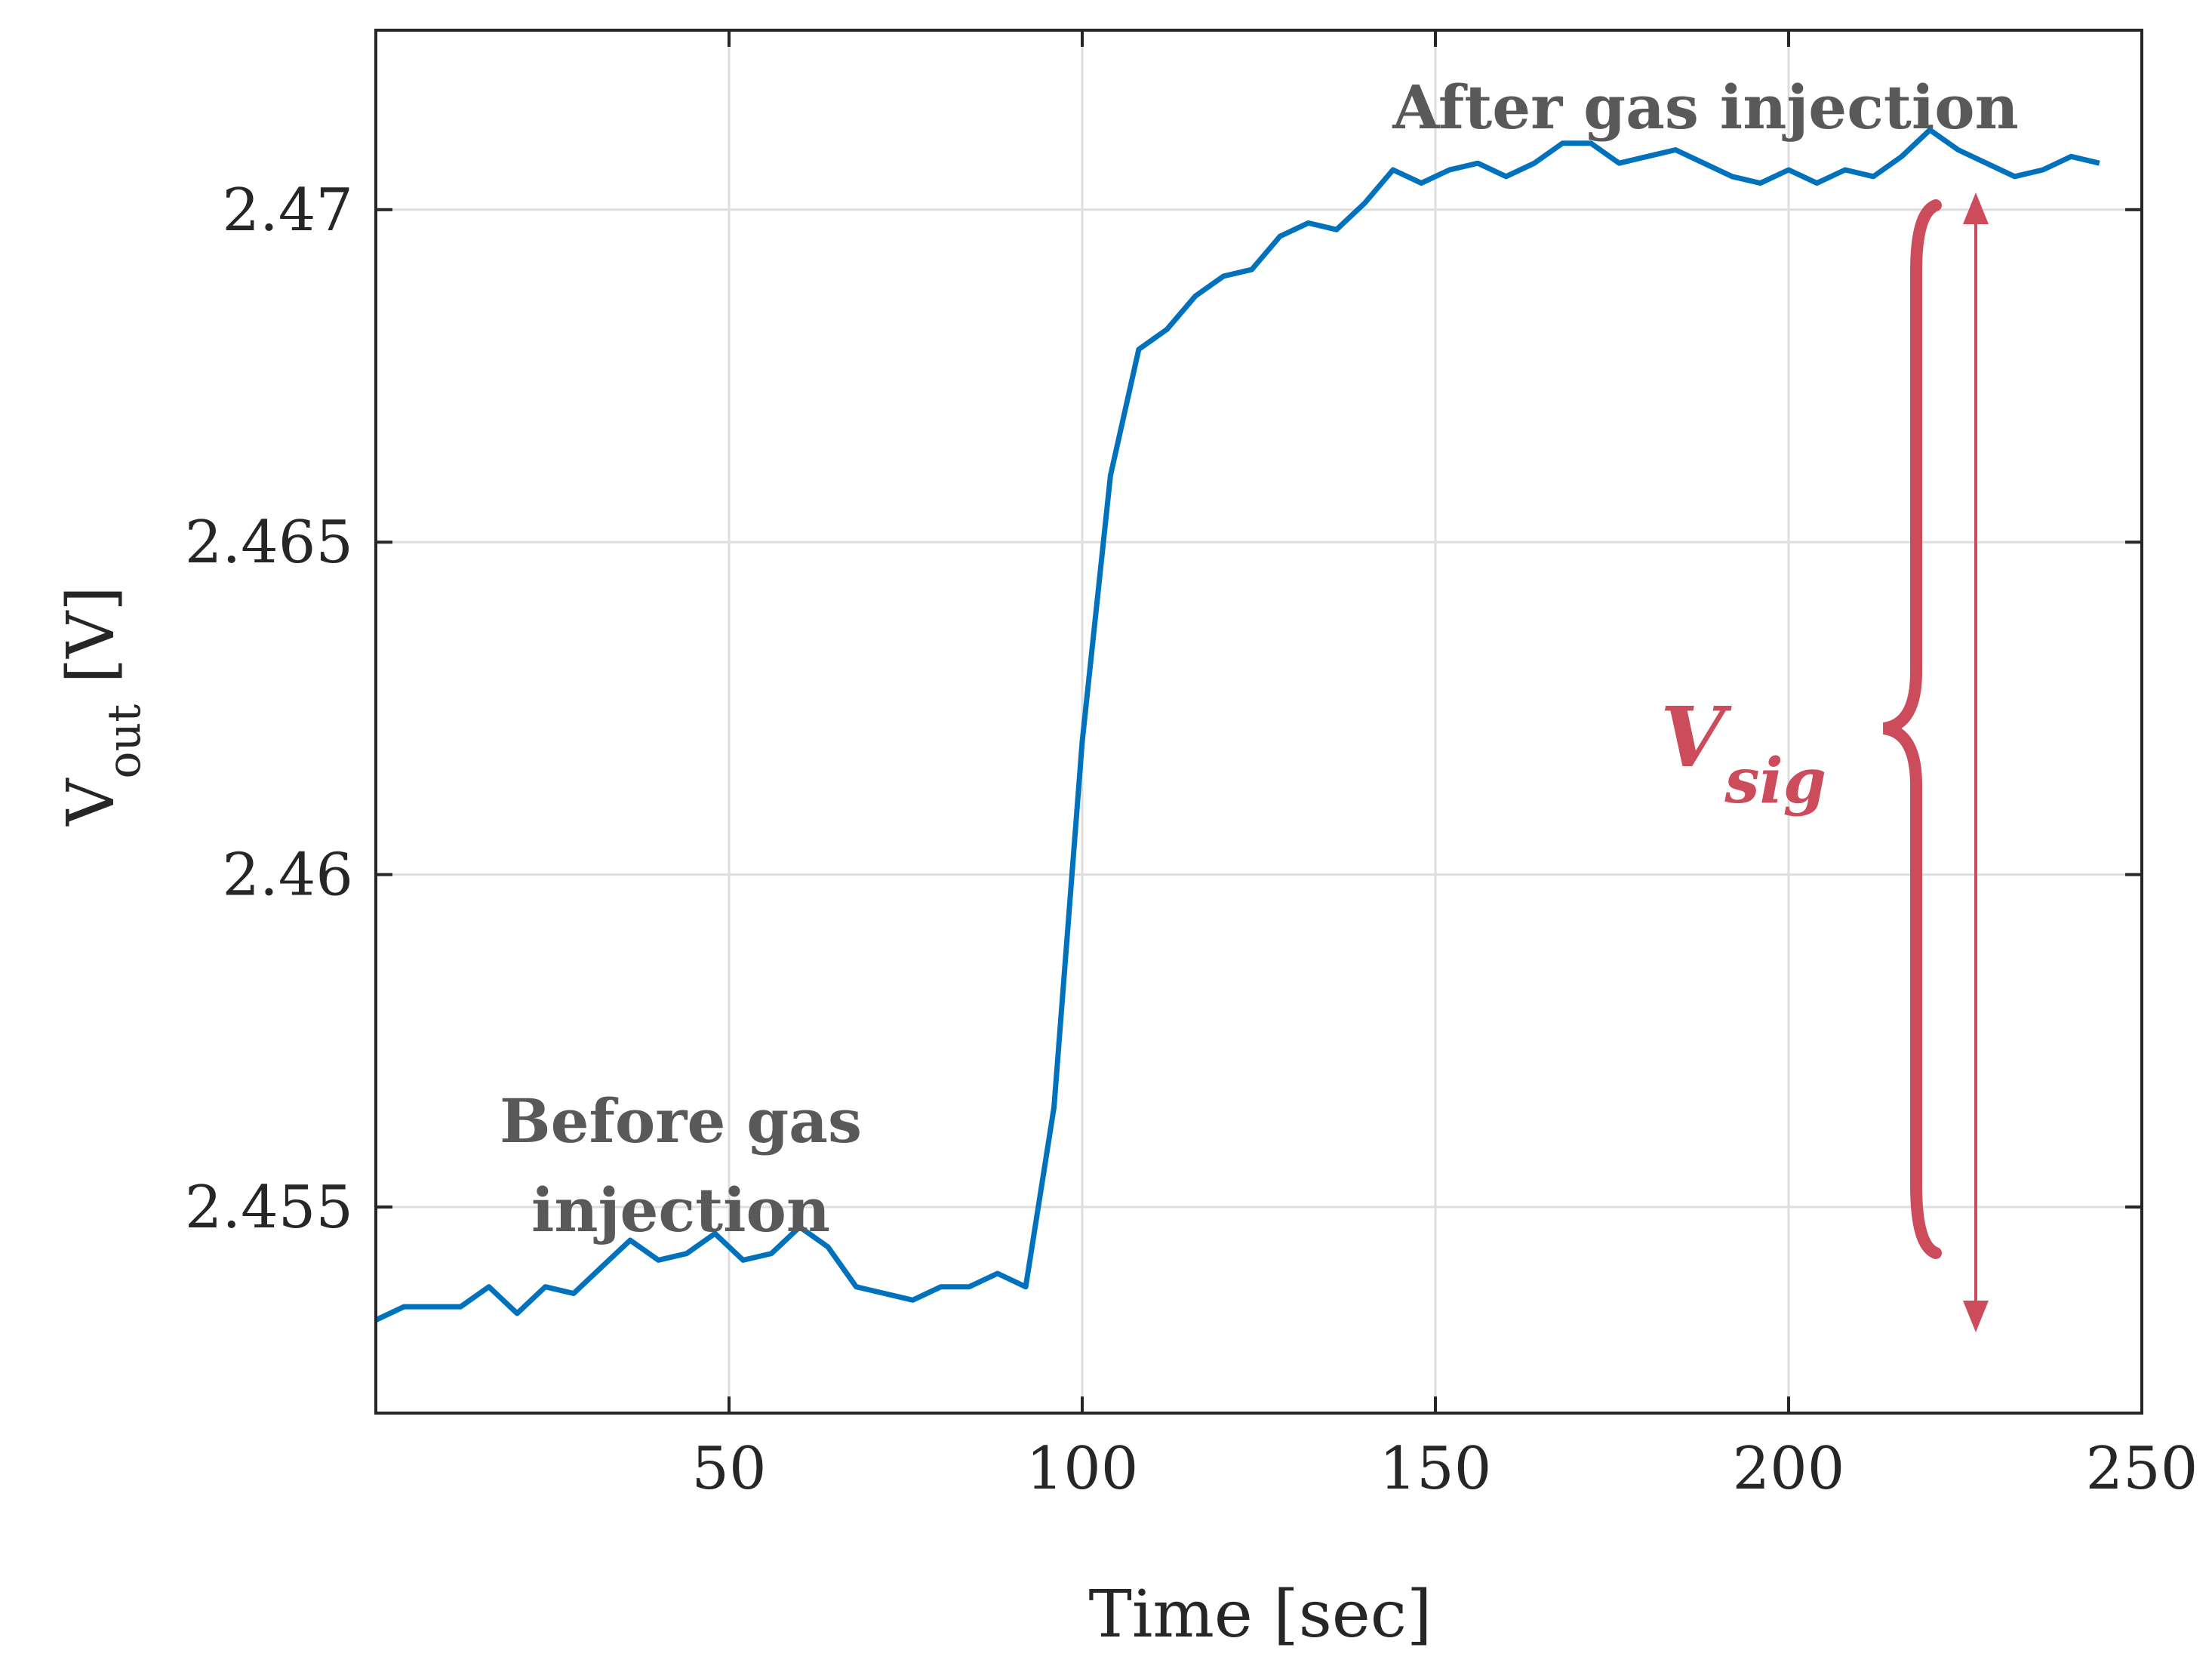  What do you see at coordinates (681, 1120) in the screenshot?
I see `annotation-before-line1: Before gas` at bounding box center [681, 1120].